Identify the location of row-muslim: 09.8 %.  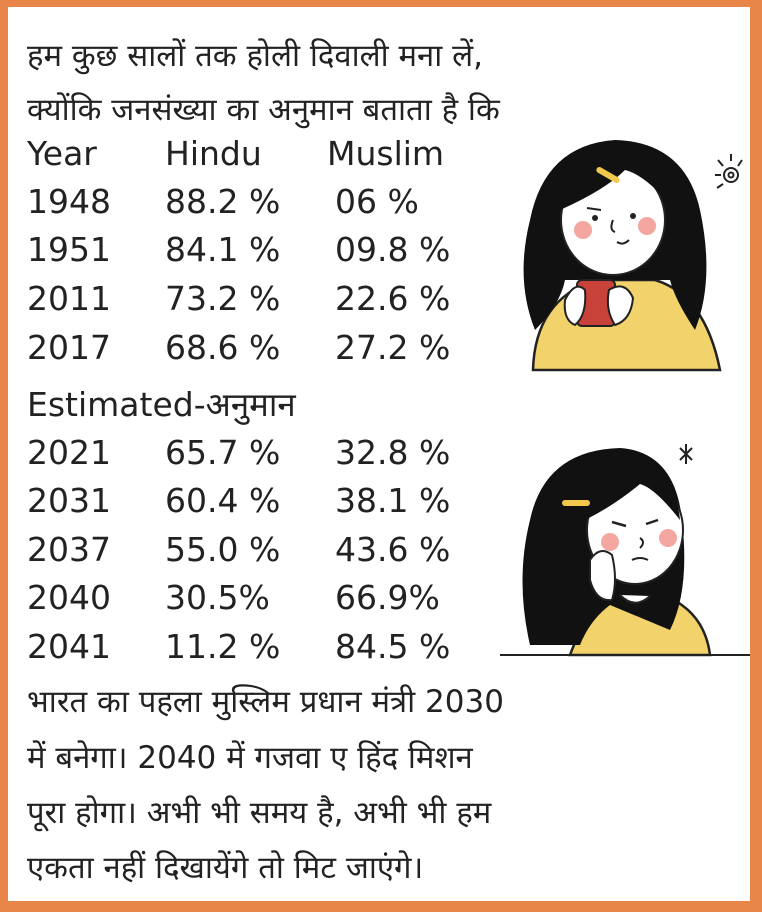
(393, 249).